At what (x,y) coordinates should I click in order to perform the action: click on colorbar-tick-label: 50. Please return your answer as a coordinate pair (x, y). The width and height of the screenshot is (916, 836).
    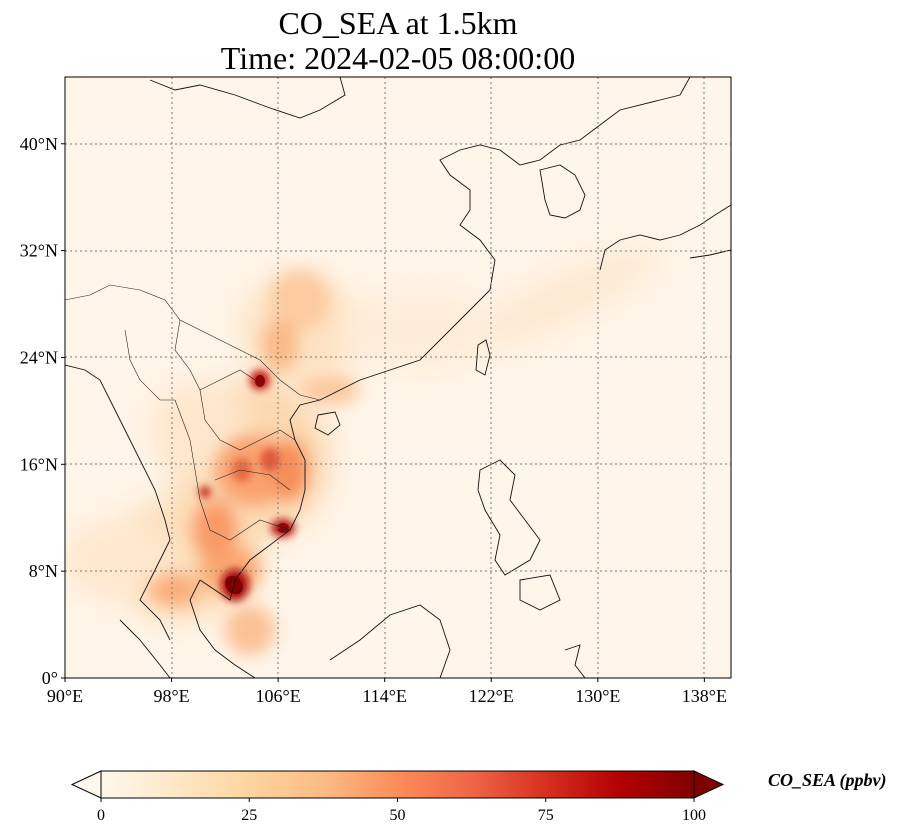
    Looking at the image, I should click on (398, 815).